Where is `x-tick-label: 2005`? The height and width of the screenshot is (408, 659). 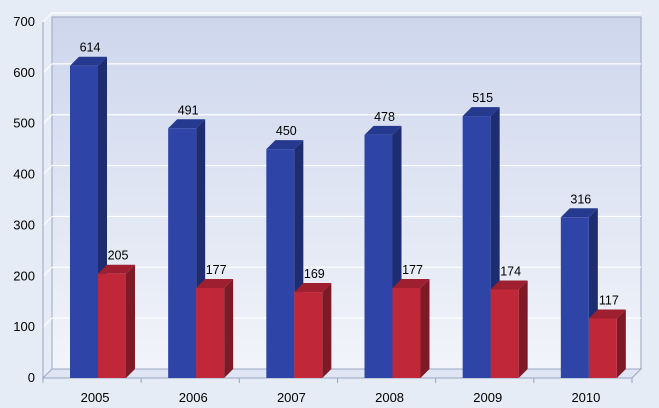
x-tick-label: 2005 is located at coordinates (95, 397).